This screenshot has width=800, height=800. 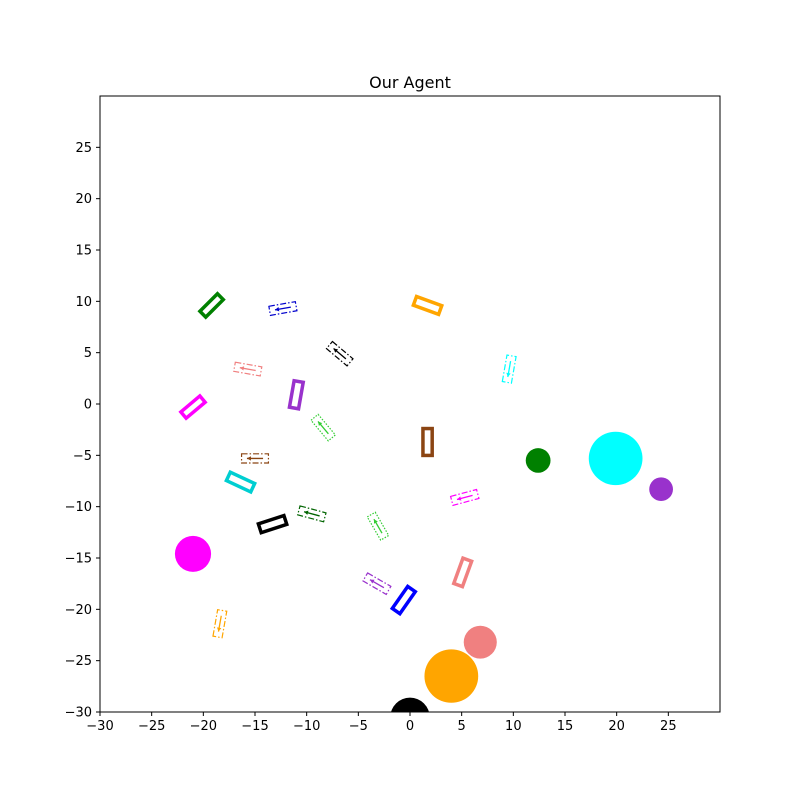 What do you see at coordinates (513, 726) in the screenshot?
I see `x-tick-label: 10` at bounding box center [513, 726].